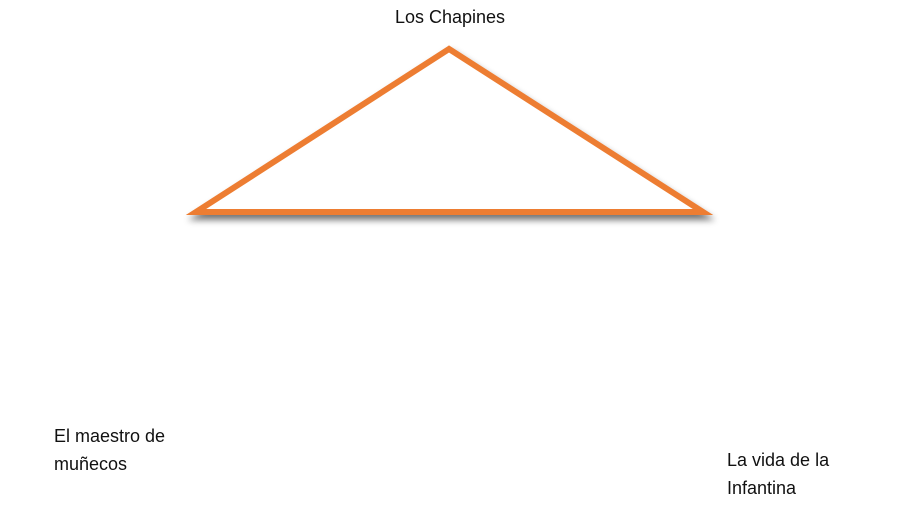  Describe the element at coordinates (450, 17) in the screenshot. I see `top-vertex-label: Los Chapines` at that location.